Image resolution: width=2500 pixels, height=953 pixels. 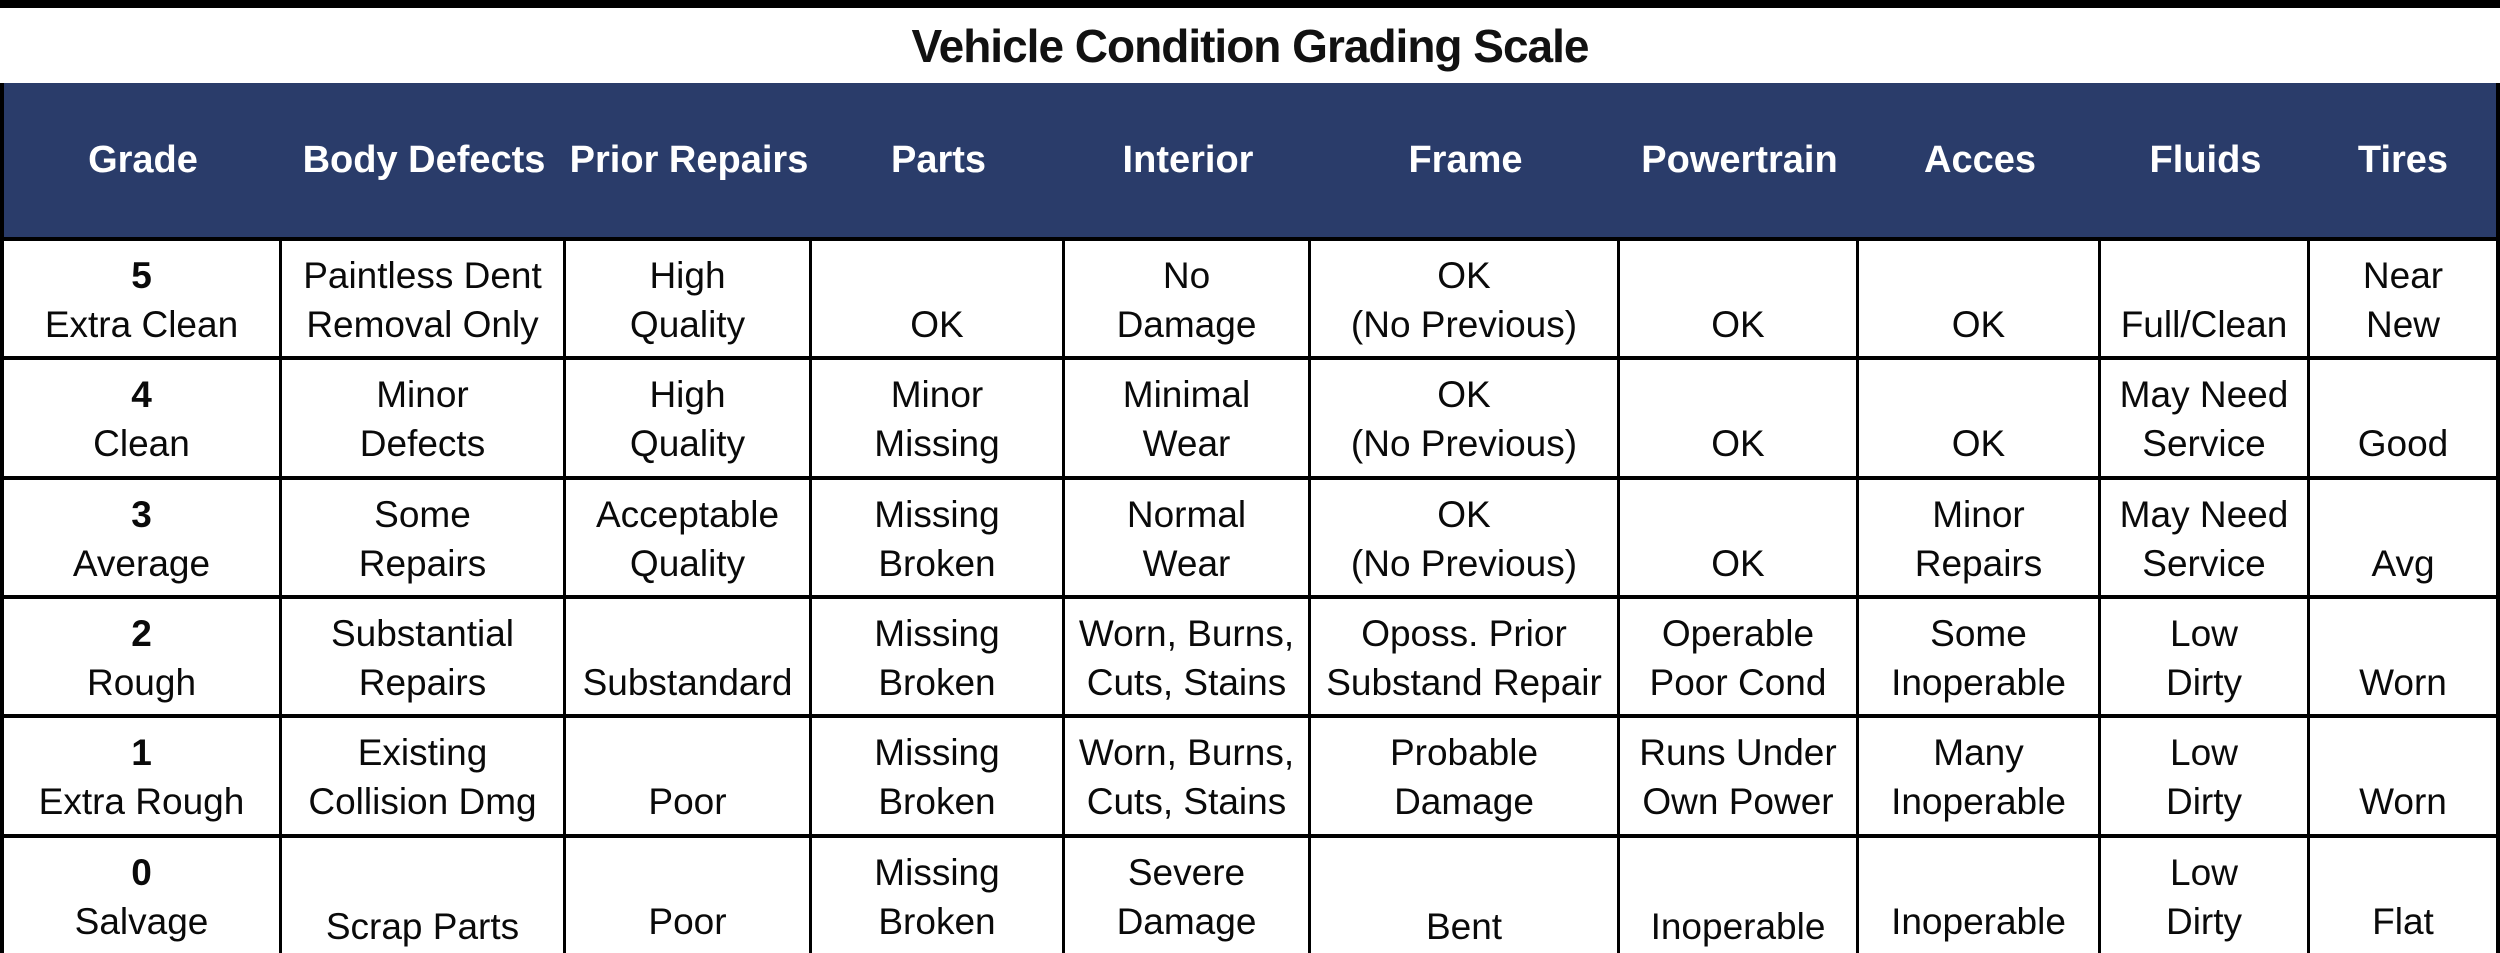 What do you see at coordinates (2403, 159) in the screenshot?
I see `column-header-tires: Tires` at bounding box center [2403, 159].